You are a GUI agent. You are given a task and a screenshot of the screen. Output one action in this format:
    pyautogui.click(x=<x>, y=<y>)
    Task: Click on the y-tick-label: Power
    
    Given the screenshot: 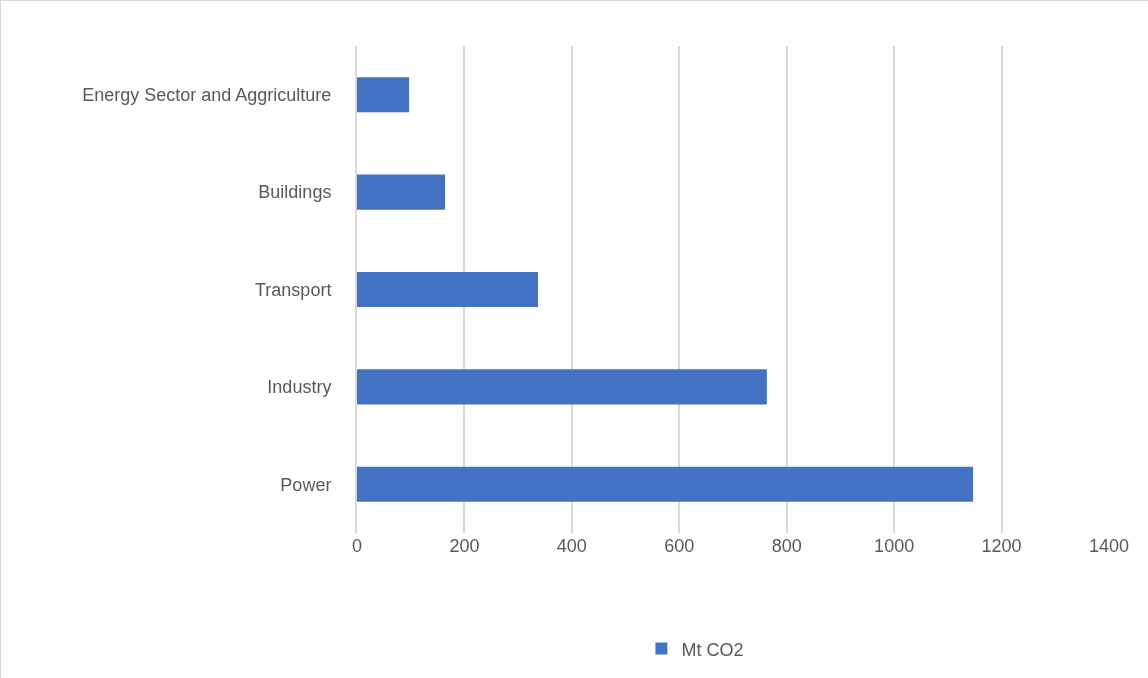 What is the action you would take?
    pyautogui.click(x=306, y=484)
    